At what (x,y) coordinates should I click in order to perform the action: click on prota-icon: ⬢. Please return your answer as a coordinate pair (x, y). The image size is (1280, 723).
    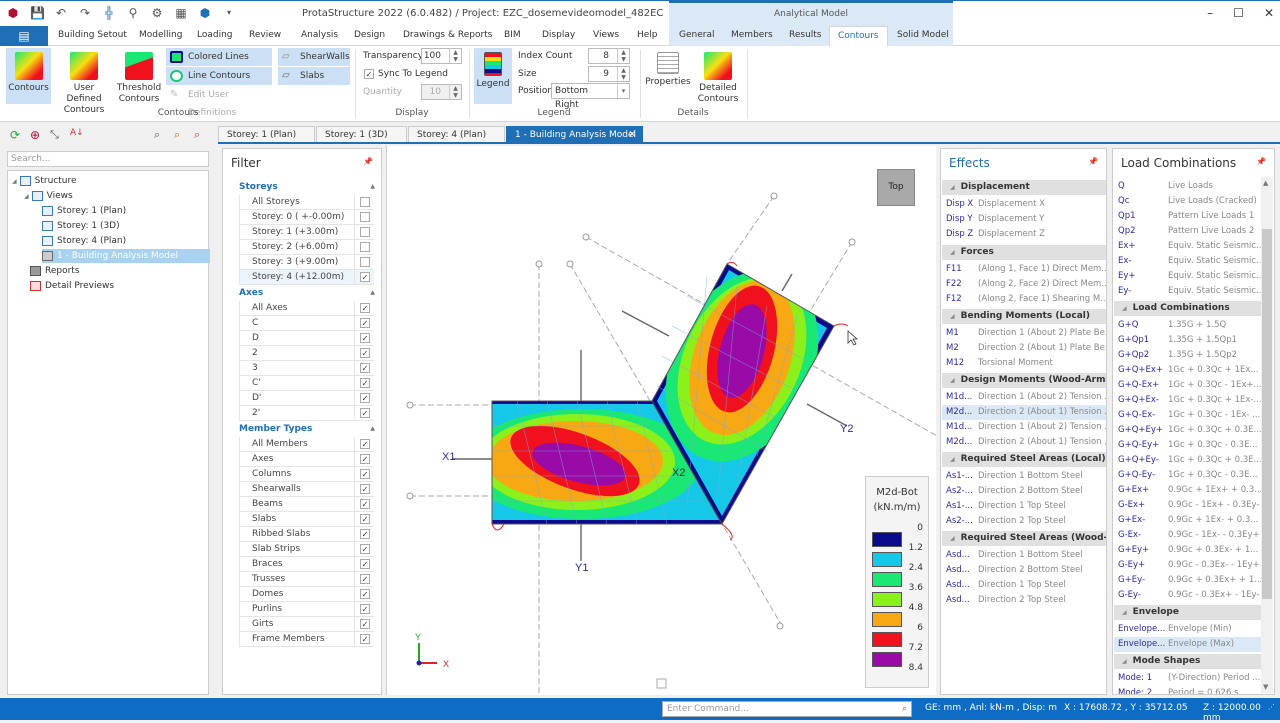
    Looking at the image, I should click on (205, 13).